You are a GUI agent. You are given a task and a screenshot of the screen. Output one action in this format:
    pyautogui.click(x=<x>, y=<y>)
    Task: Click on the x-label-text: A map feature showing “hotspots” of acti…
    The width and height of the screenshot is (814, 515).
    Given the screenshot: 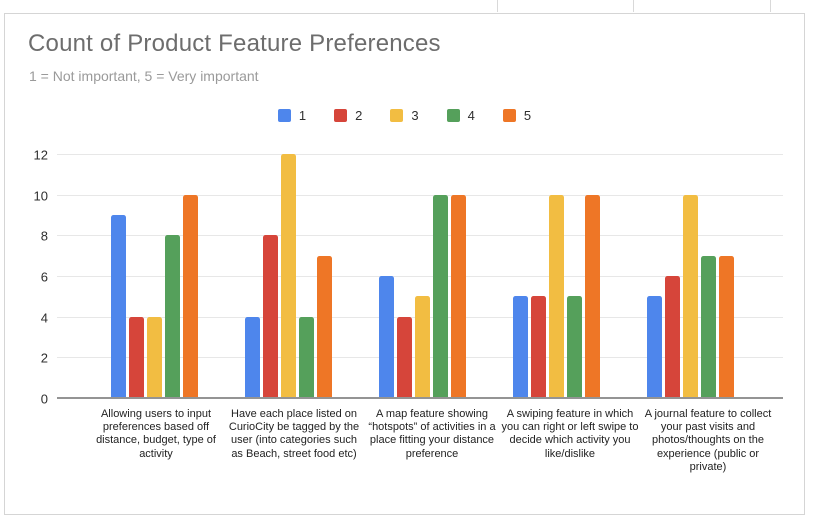 What is the action you would take?
    pyautogui.click(x=432, y=434)
    